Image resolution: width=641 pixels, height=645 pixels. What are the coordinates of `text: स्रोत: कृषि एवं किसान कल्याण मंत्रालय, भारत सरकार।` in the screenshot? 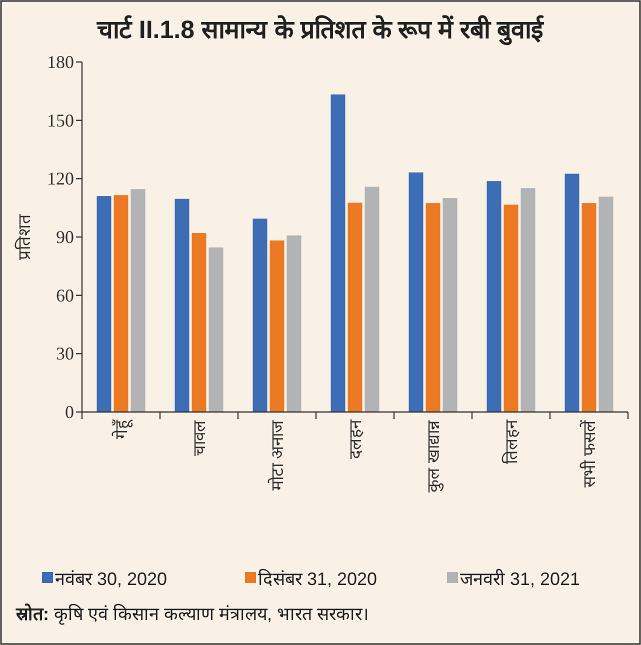 It's located at (192, 614).